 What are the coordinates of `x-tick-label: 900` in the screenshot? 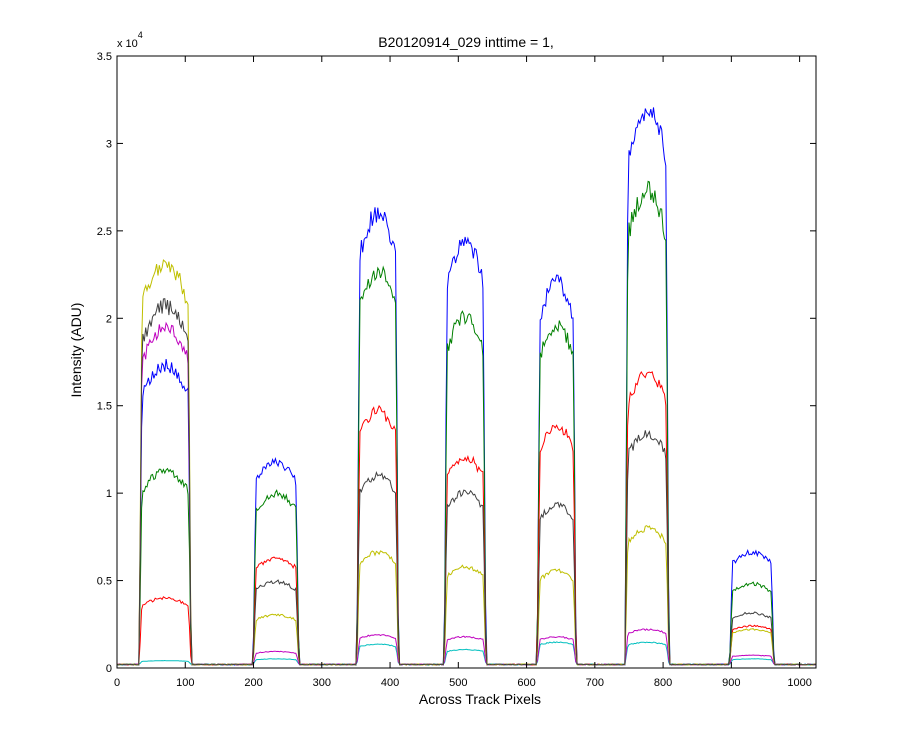 It's located at (731, 683).